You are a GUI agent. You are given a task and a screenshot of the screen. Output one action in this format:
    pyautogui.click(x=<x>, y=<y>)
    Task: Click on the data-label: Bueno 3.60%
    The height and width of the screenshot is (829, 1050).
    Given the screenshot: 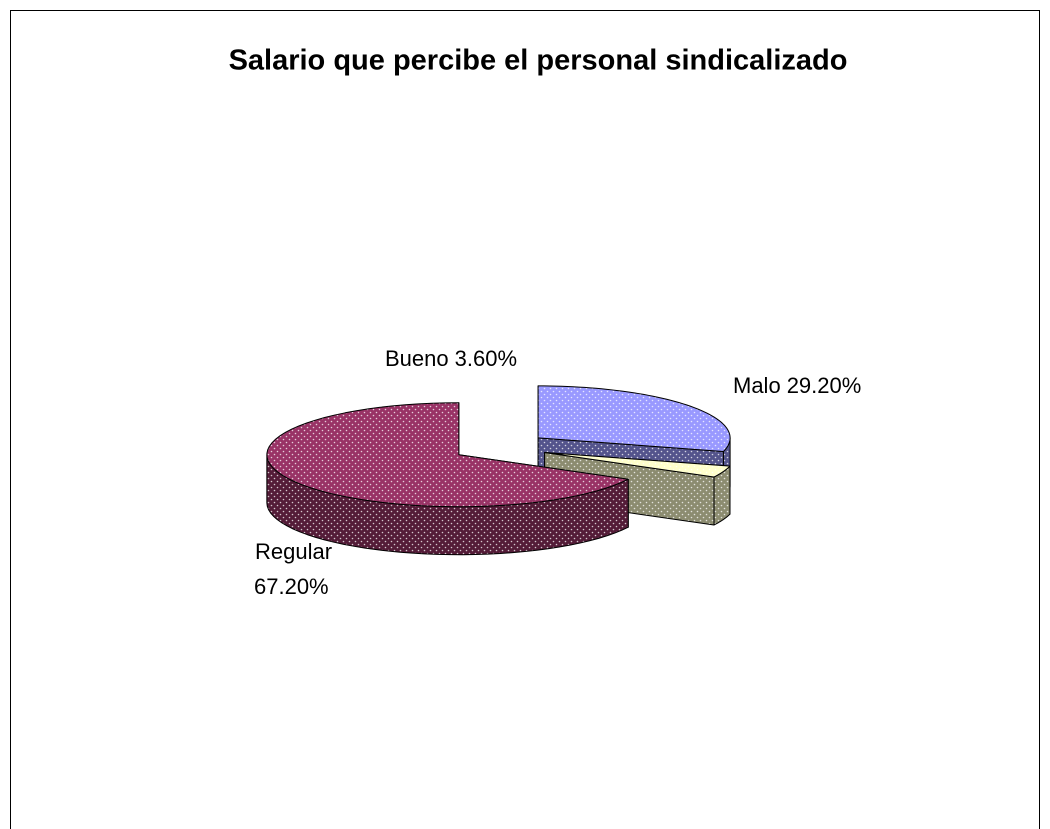 What is the action you would take?
    pyautogui.click(x=451, y=358)
    